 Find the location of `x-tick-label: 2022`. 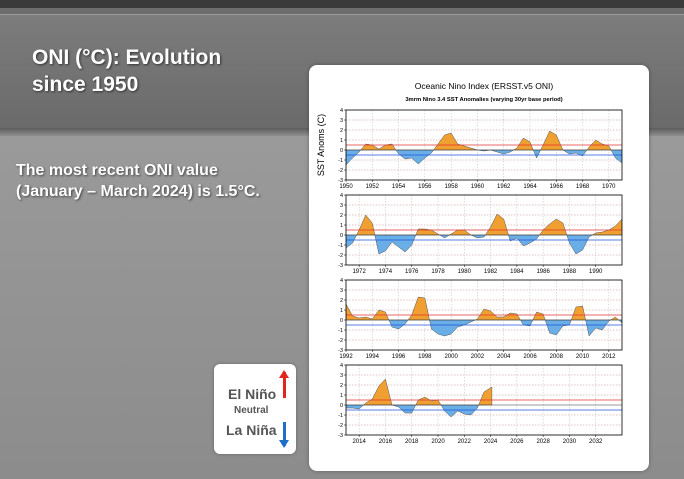

x-tick-label: 2022 is located at coordinates (465, 442).